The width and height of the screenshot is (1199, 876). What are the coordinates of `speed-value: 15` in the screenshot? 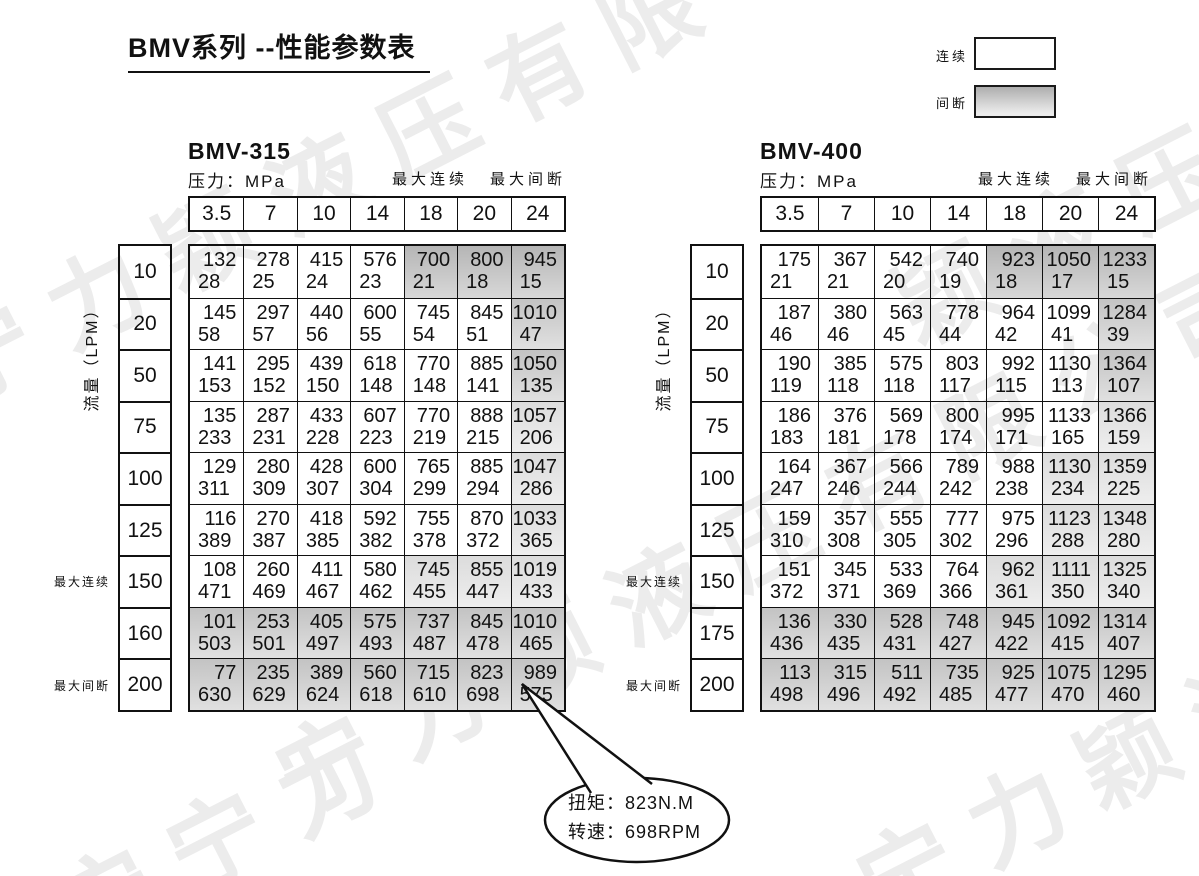 It's located at (1118, 282).